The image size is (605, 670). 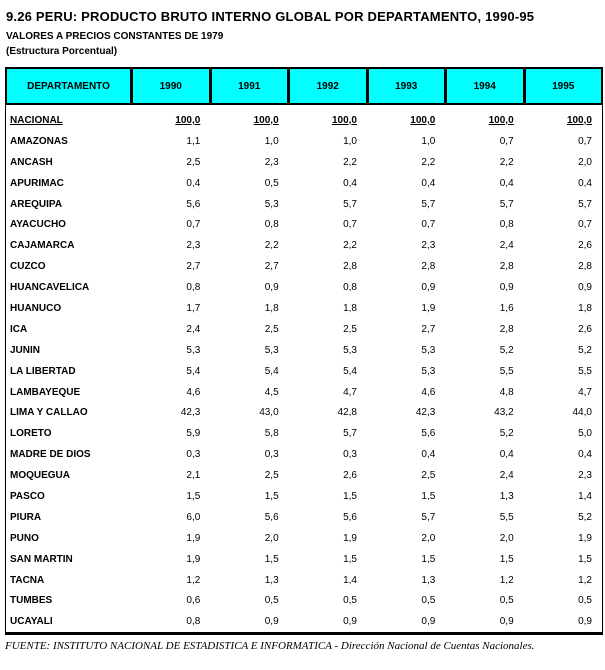 I want to click on value-cell: 5,9, so click(x=193, y=434).